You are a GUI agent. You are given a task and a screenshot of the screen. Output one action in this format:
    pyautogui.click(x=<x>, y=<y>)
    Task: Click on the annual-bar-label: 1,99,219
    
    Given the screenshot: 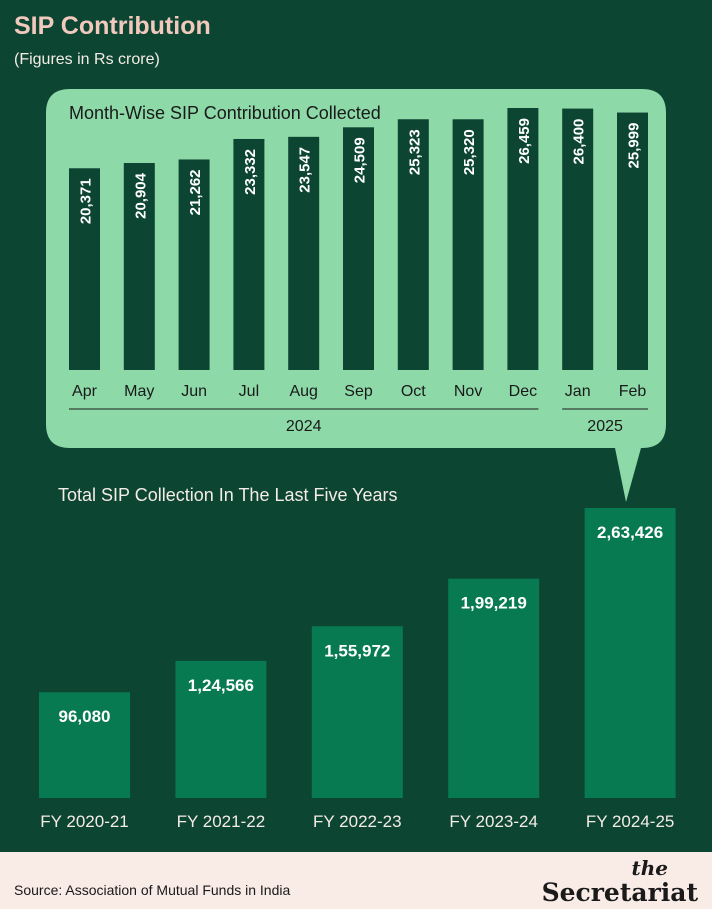 What is the action you would take?
    pyautogui.click(x=494, y=603)
    